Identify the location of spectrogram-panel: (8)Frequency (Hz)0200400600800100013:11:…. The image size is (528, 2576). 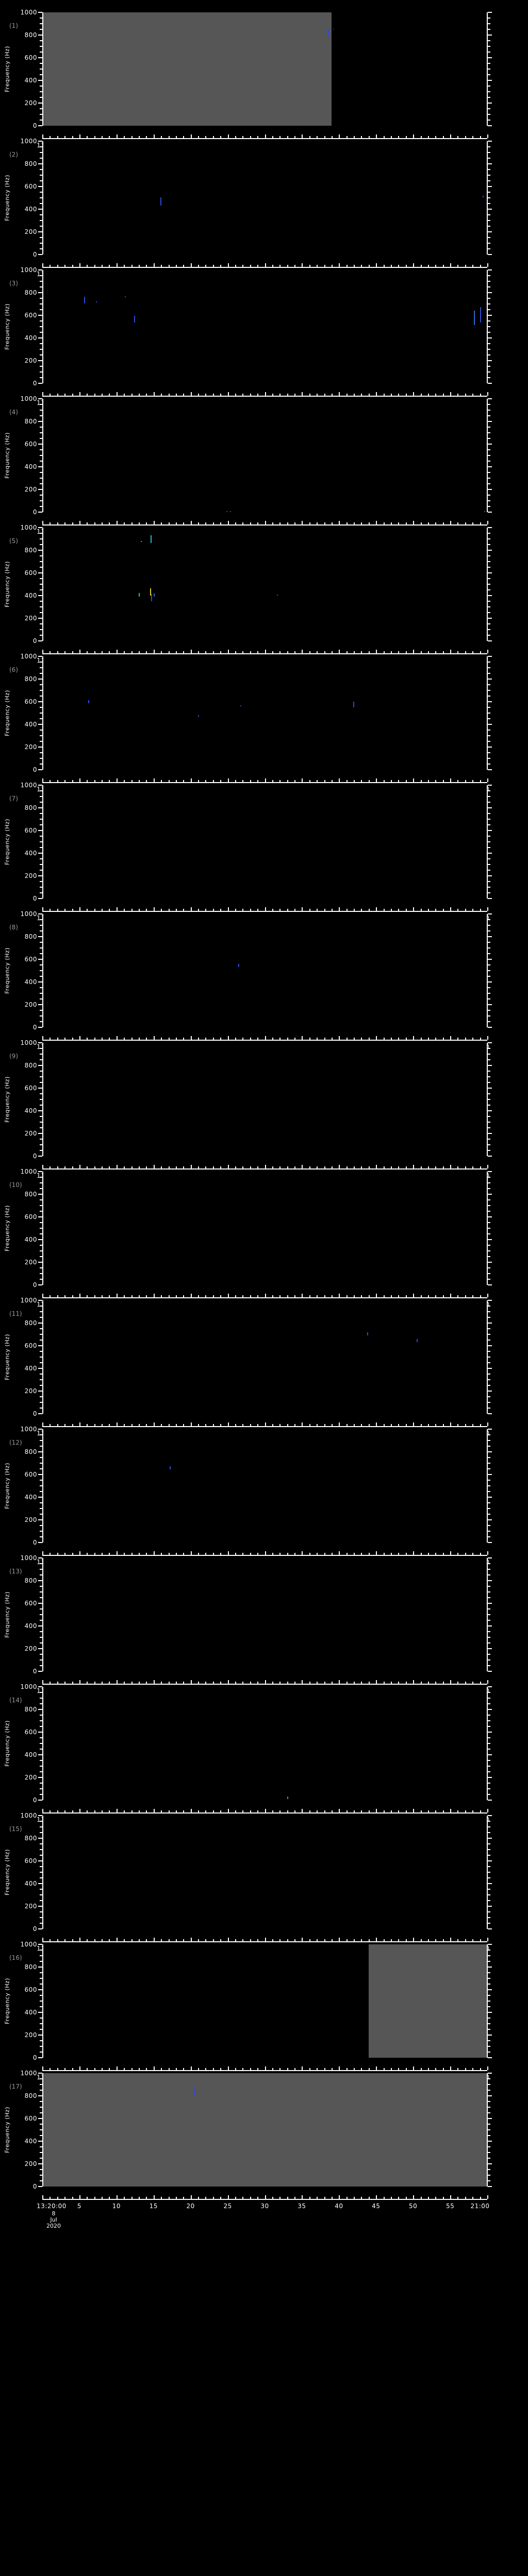
(264, 986).